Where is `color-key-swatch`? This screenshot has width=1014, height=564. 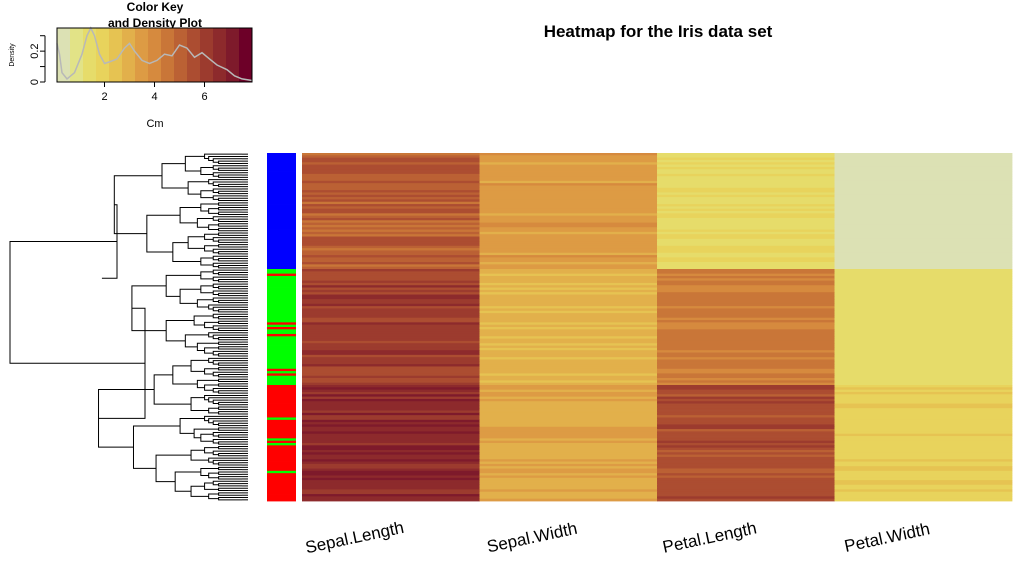 color-key-swatch is located at coordinates (233, 55).